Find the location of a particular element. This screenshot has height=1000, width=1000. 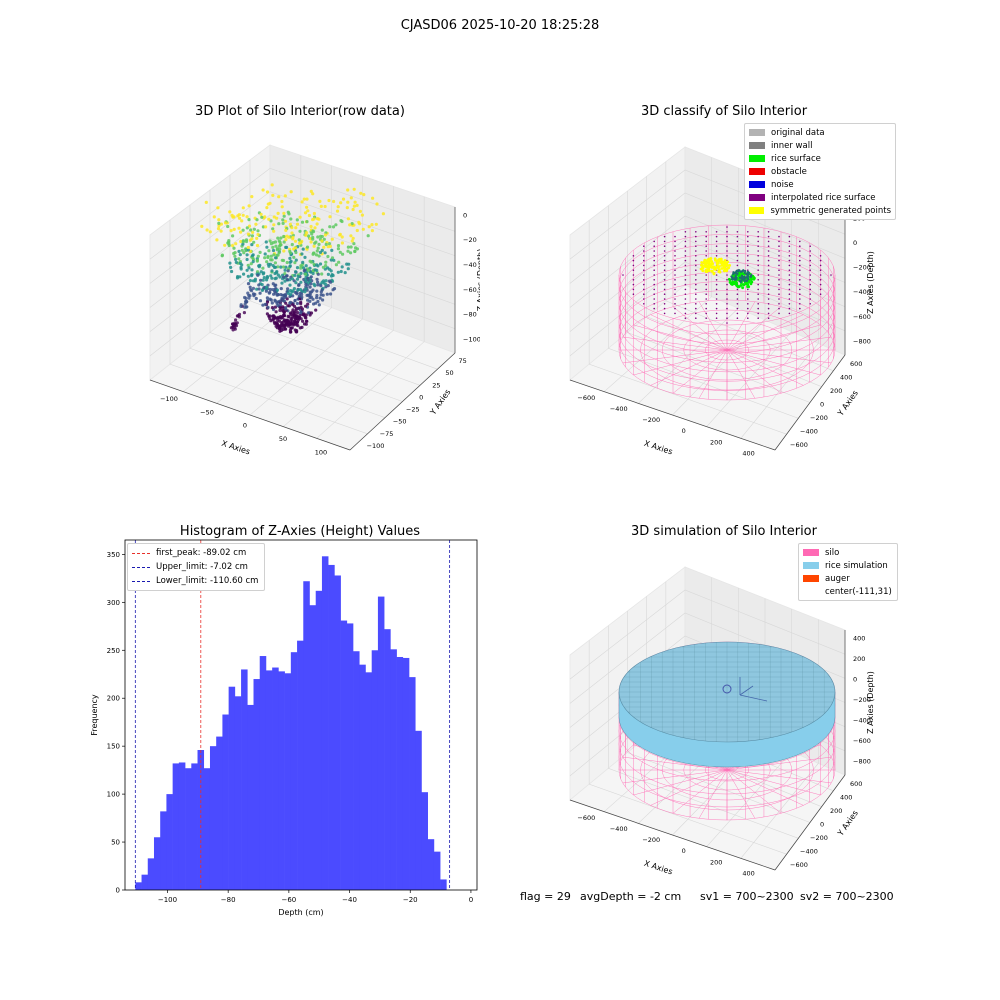

panel1-y-label: Y Axies is located at coordinates (440, 403).